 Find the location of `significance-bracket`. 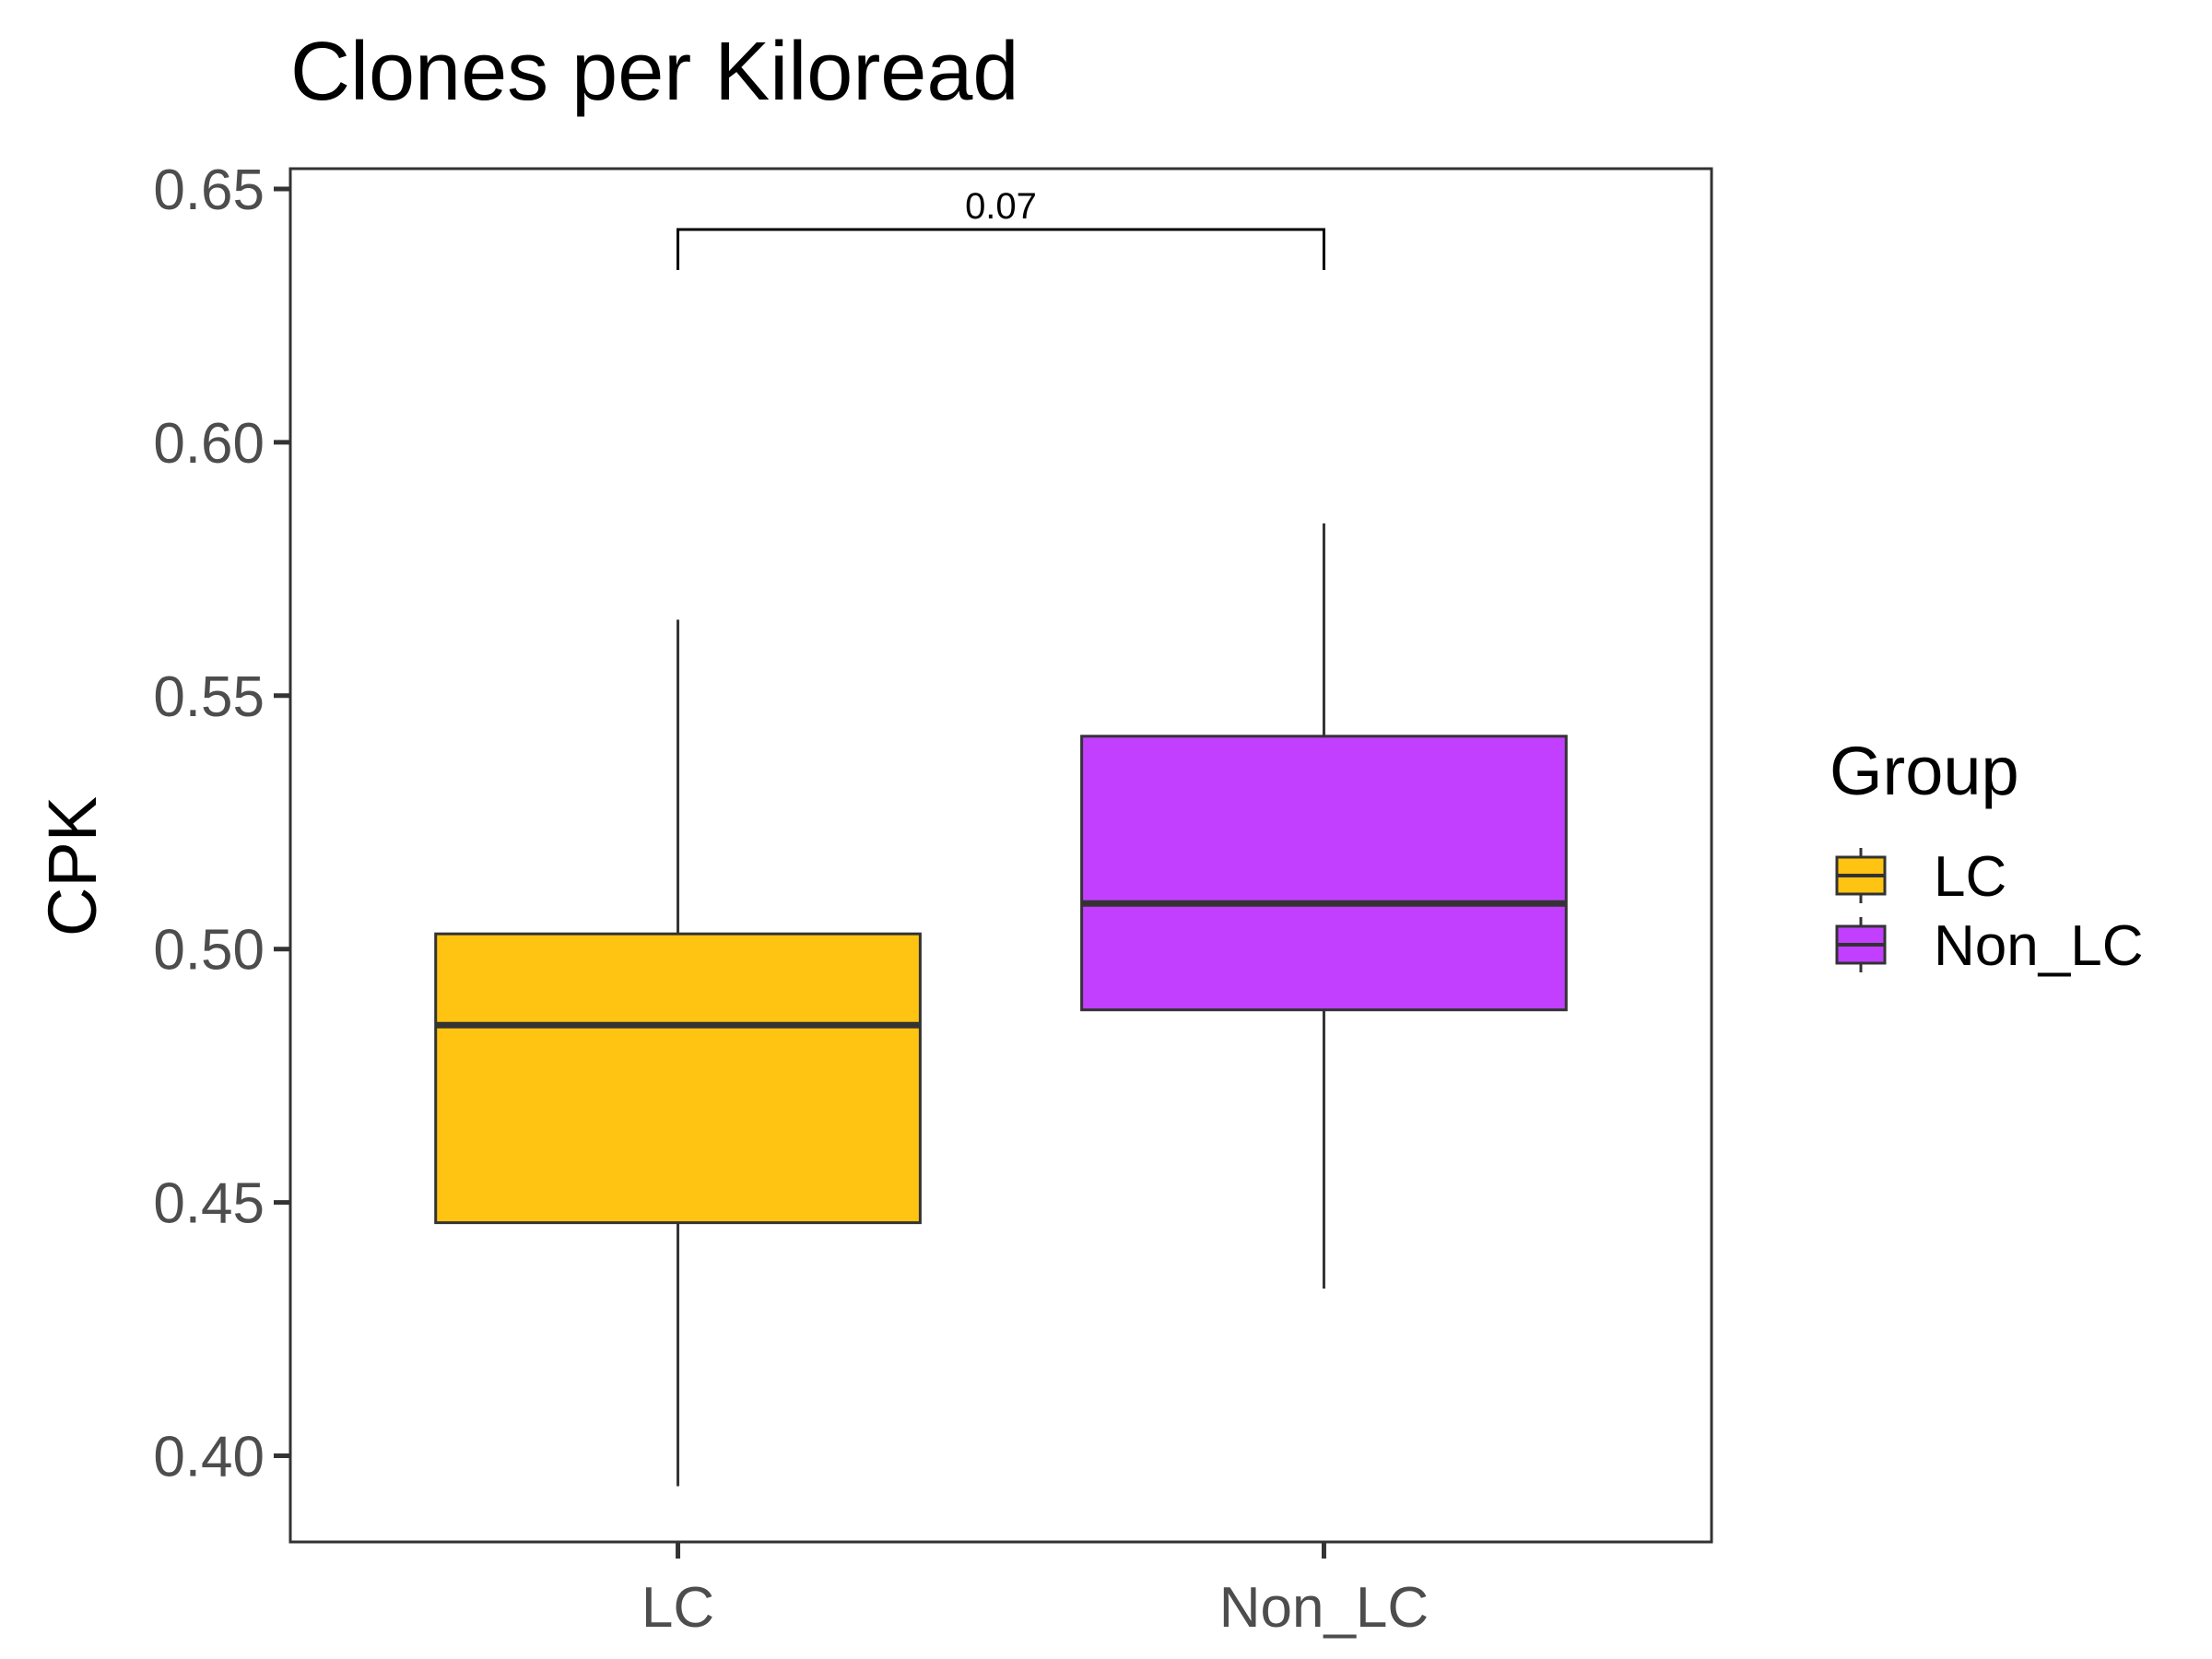

significance-bracket is located at coordinates (1001, 249).